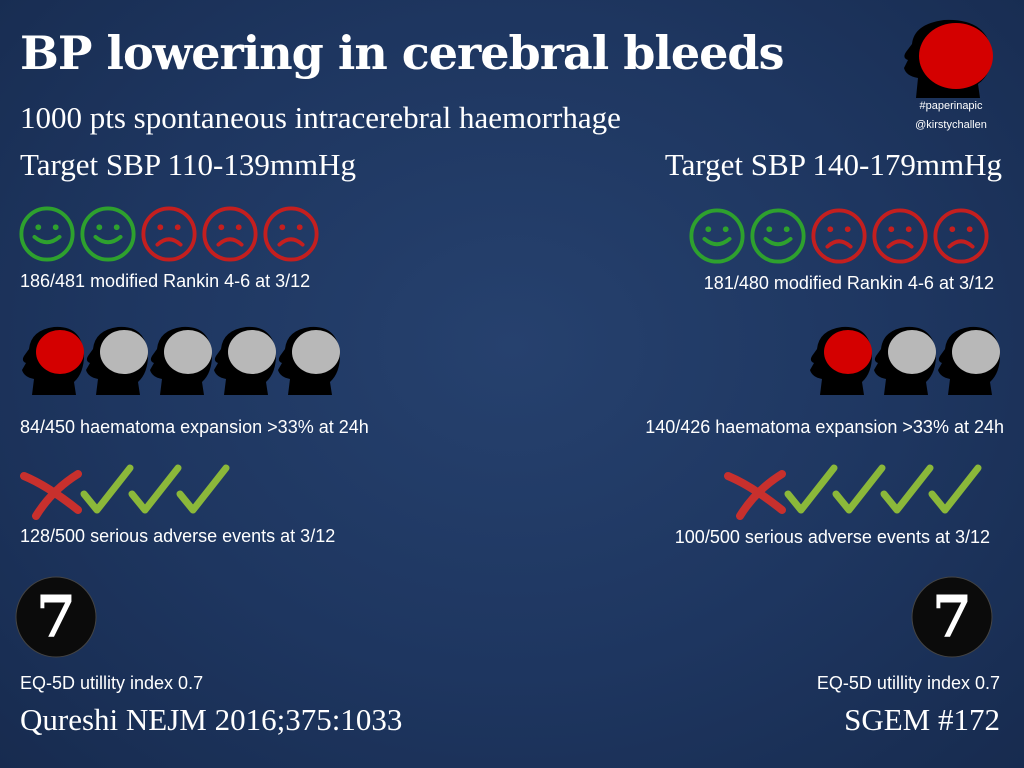 This screenshot has width=1024, height=768. Describe the element at coordinates (194, 427) in the screenshot. I see `left-haematoma-stat: 84/450 haematoma expansion >33% at 24h` at that location.